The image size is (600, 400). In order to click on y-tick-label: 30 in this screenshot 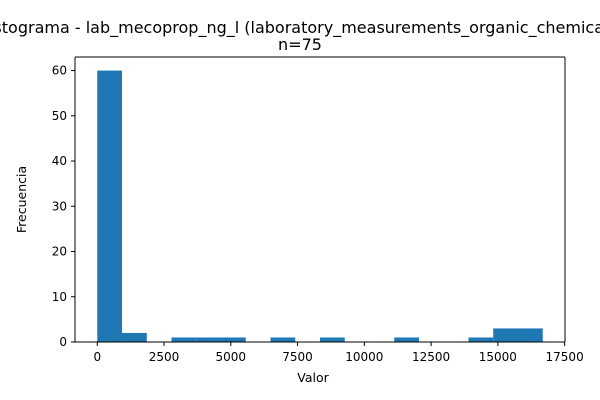, I will do `click(59, 206)`.